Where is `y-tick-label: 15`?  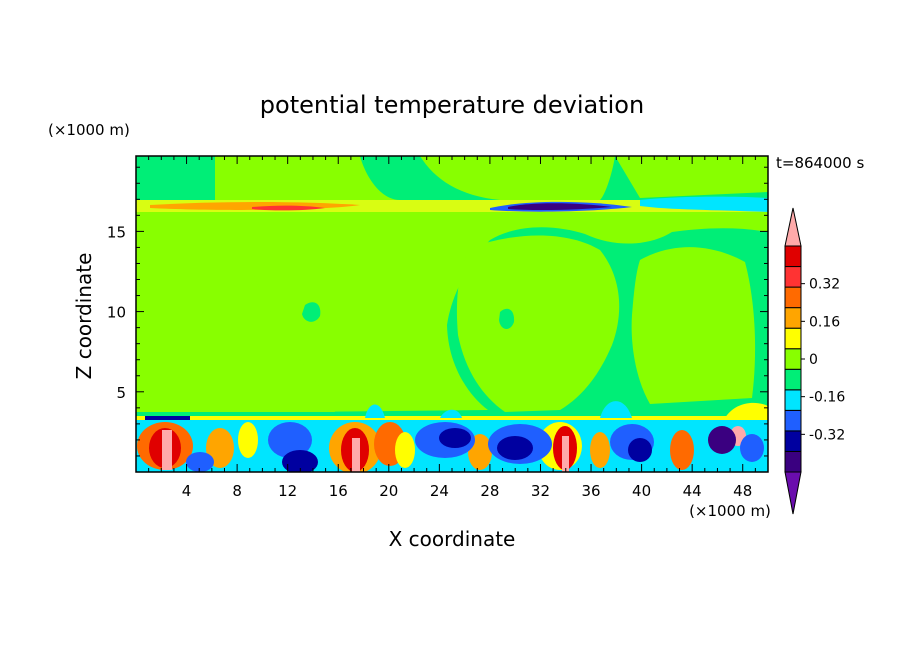
y-tick-label: 15 is located at coordinates (116, 232).